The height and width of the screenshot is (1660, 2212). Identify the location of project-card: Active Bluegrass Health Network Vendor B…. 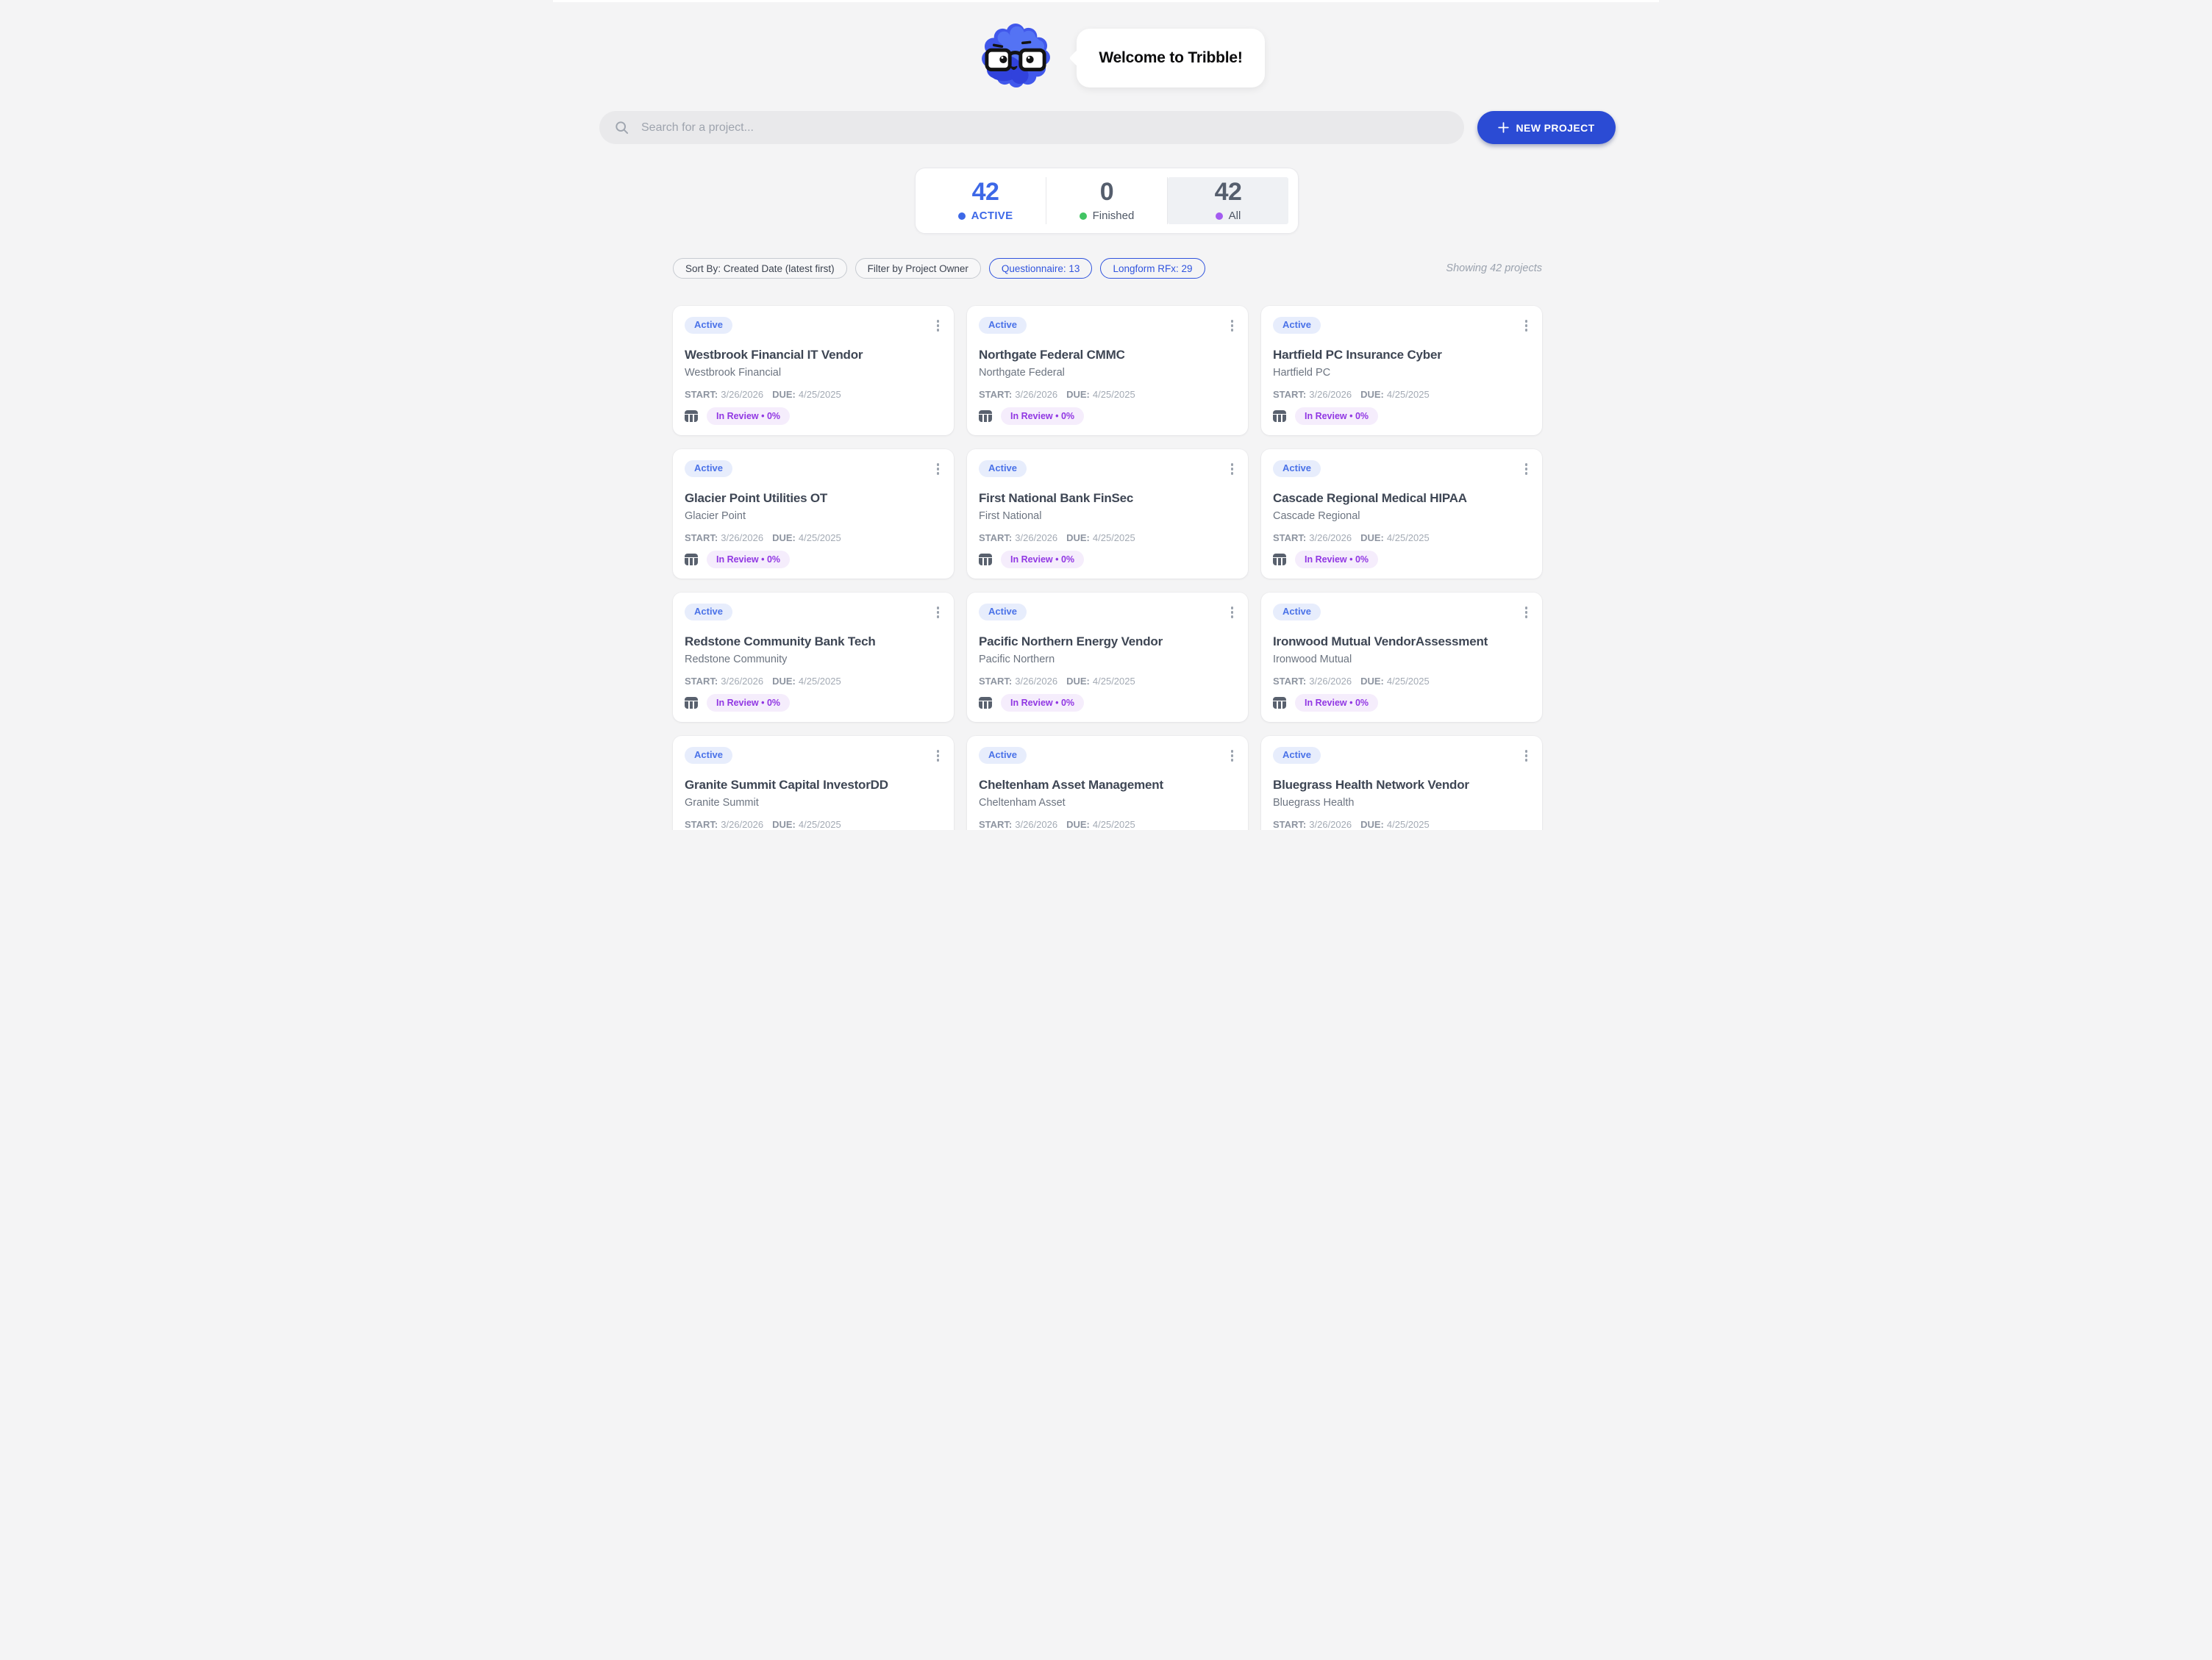
(1401, 783).